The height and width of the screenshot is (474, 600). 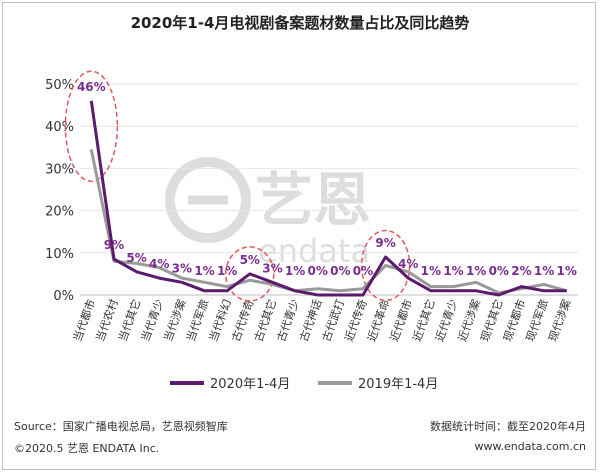 I want to click on chart-title: 2020年1-4月电视剧备案题材数量占比及同比趋势, so click(x=300, y=23).